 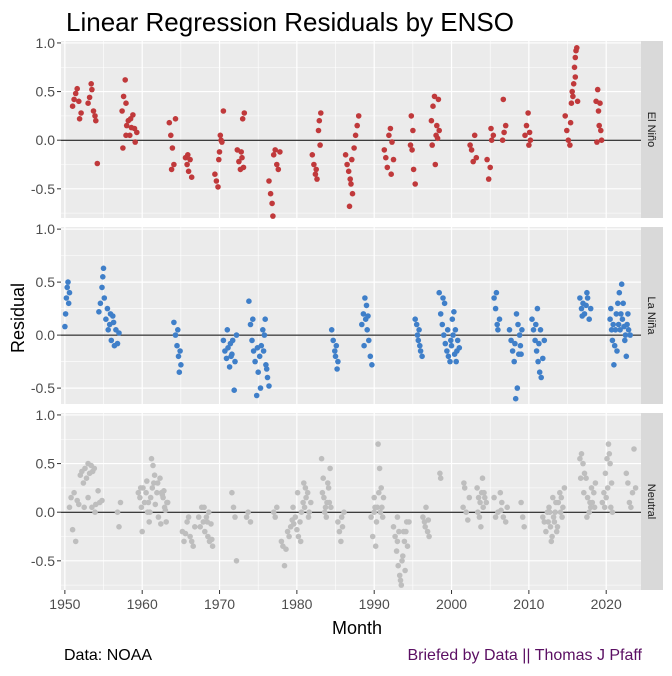 What do you see at coordinates (46, 335) in the screenshot?
I see `y-tick-label: 0.0` at bounding box center [46, 335].